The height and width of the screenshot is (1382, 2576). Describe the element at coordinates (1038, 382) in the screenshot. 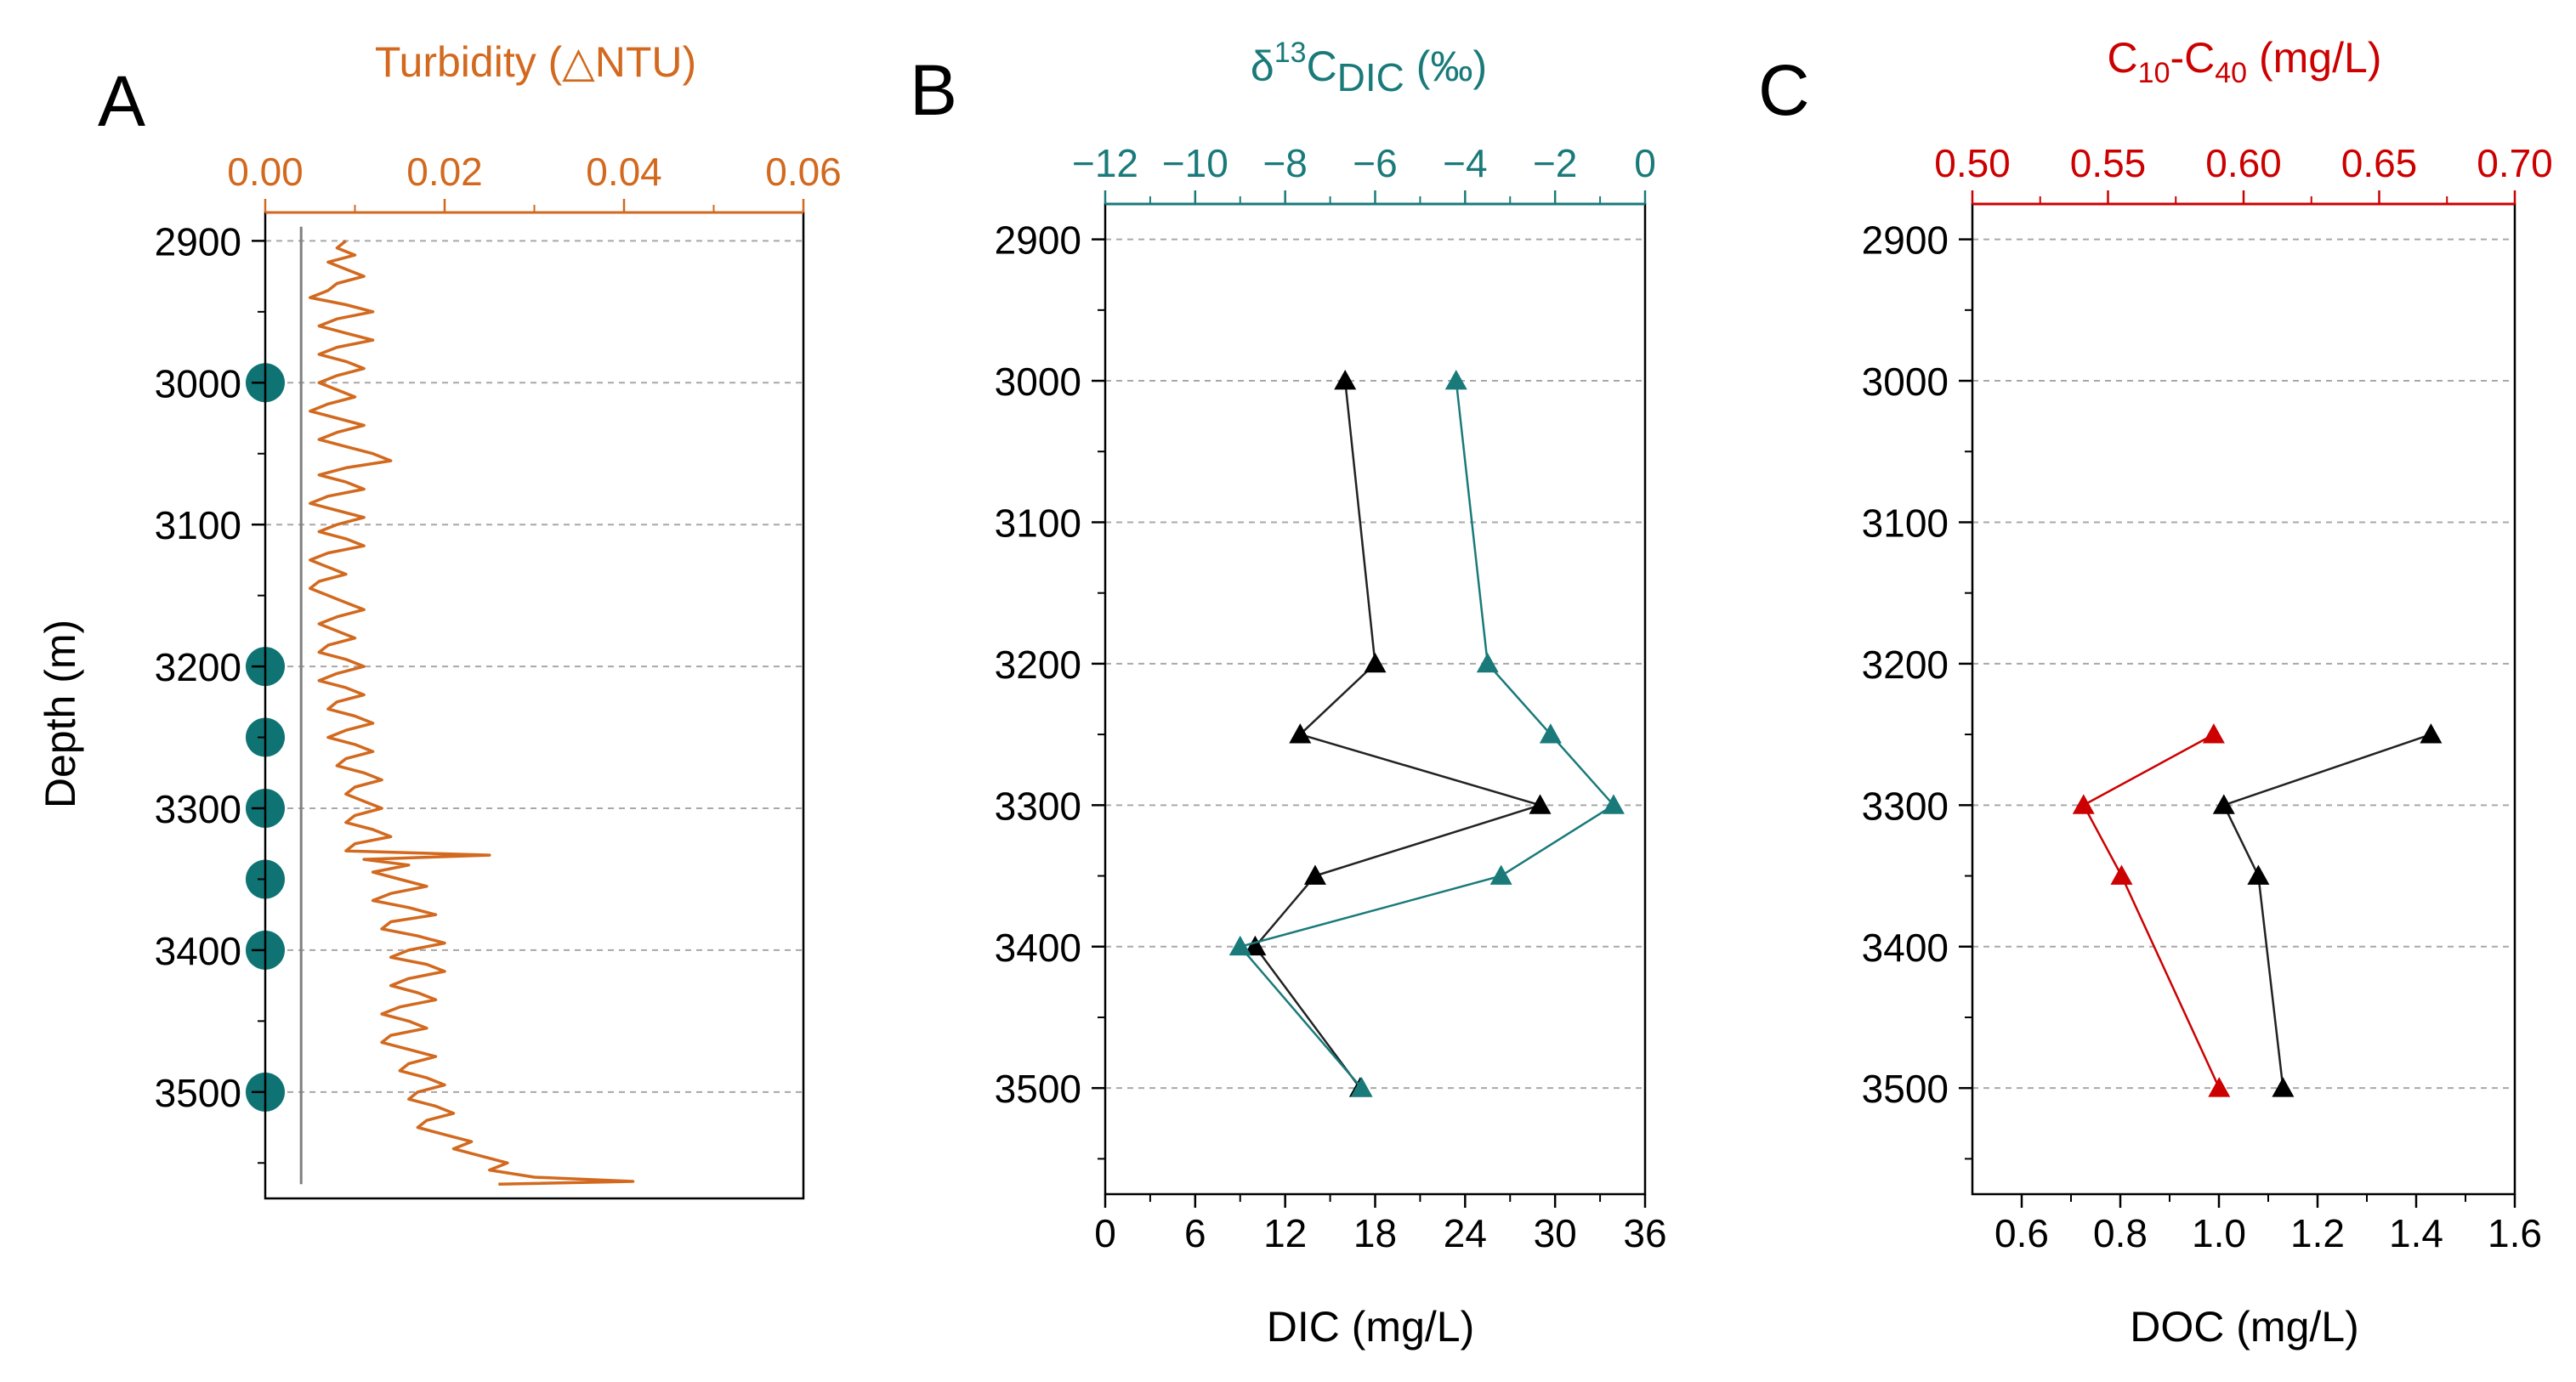

I see `panel-1-y-tick-label: 3000` at that location.